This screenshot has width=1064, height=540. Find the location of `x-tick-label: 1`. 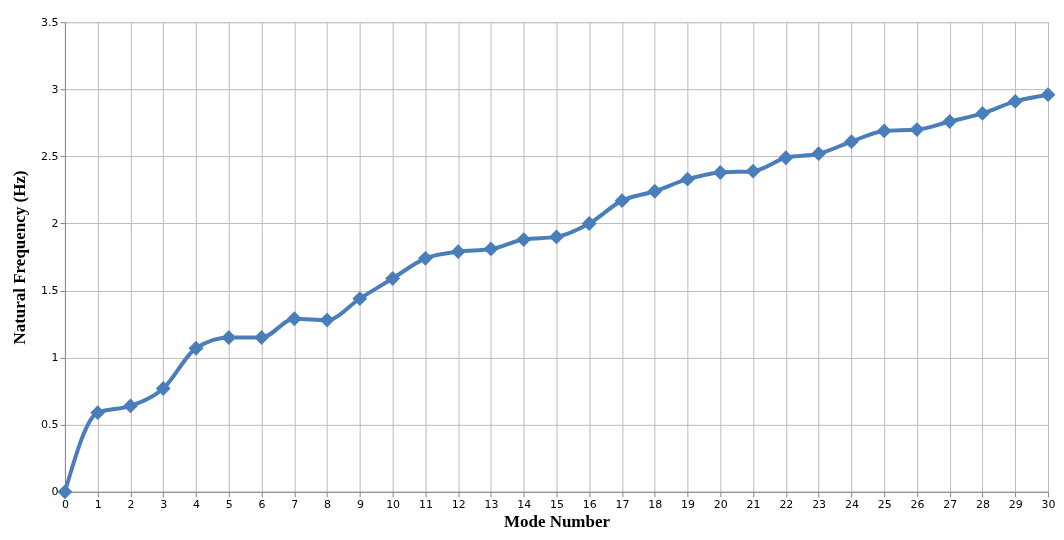

x-tick-label: 1 is located at coordinates (98, 505).